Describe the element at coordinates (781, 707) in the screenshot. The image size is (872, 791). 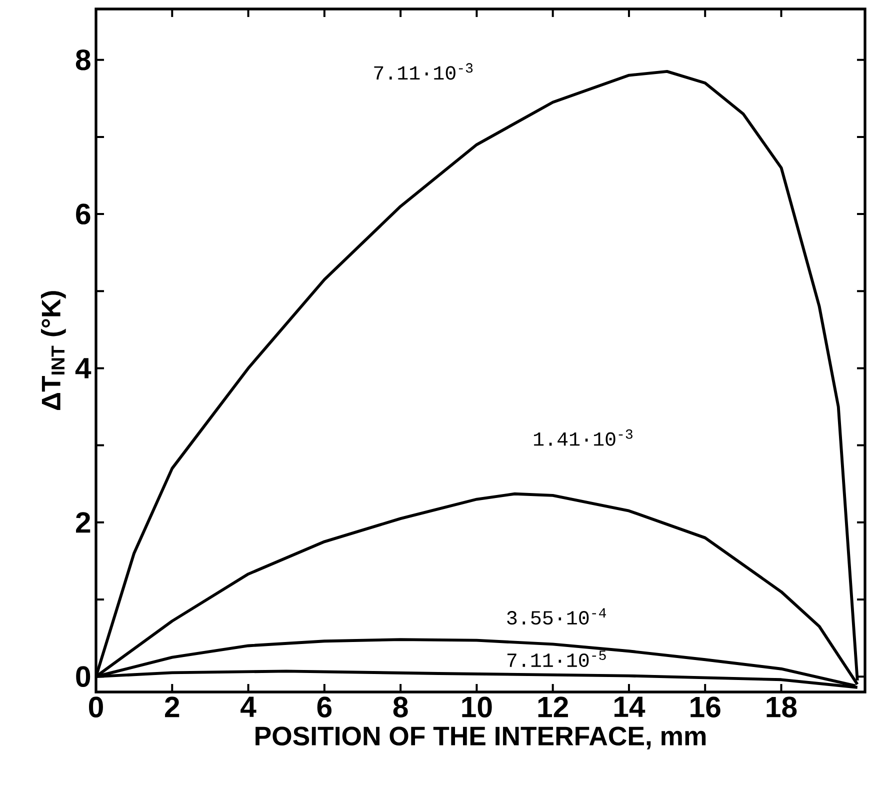
I see `x-tick-label: 18` at that location.